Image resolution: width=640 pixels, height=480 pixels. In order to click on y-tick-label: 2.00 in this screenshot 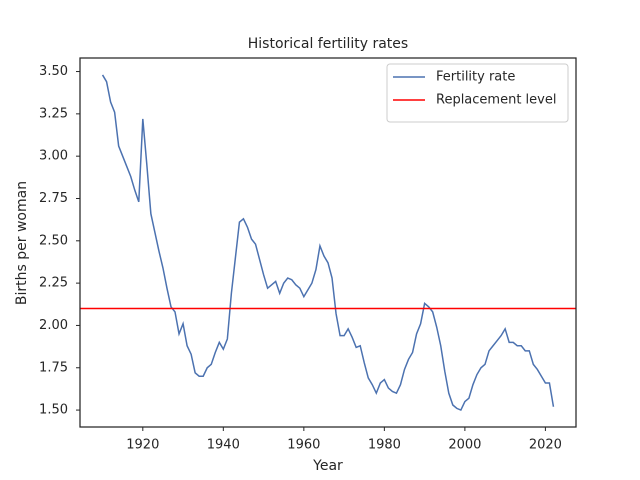, I will do `click(53, 325)`.